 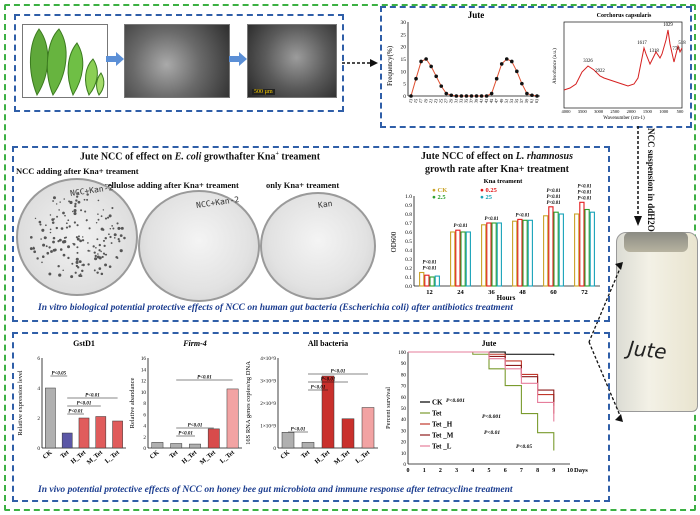 I want to click on survival-y-tick: 0, so click(x=404, y=465).